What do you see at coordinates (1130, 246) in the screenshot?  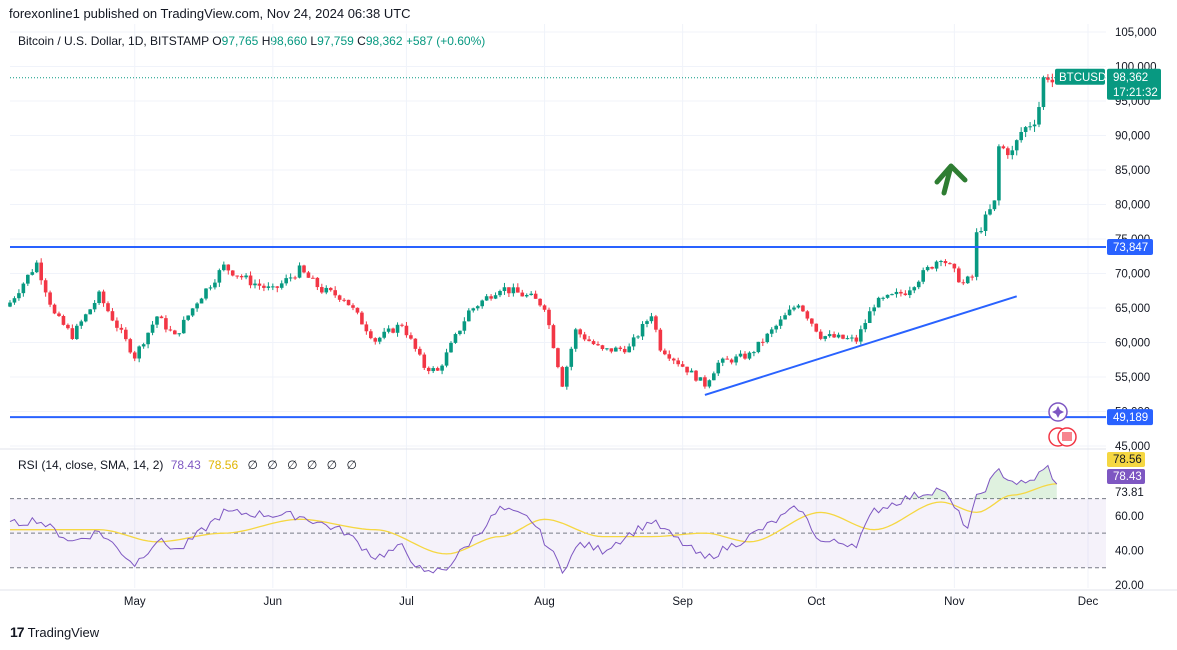 I see `level-badge` at bounding box center [1130, 246].